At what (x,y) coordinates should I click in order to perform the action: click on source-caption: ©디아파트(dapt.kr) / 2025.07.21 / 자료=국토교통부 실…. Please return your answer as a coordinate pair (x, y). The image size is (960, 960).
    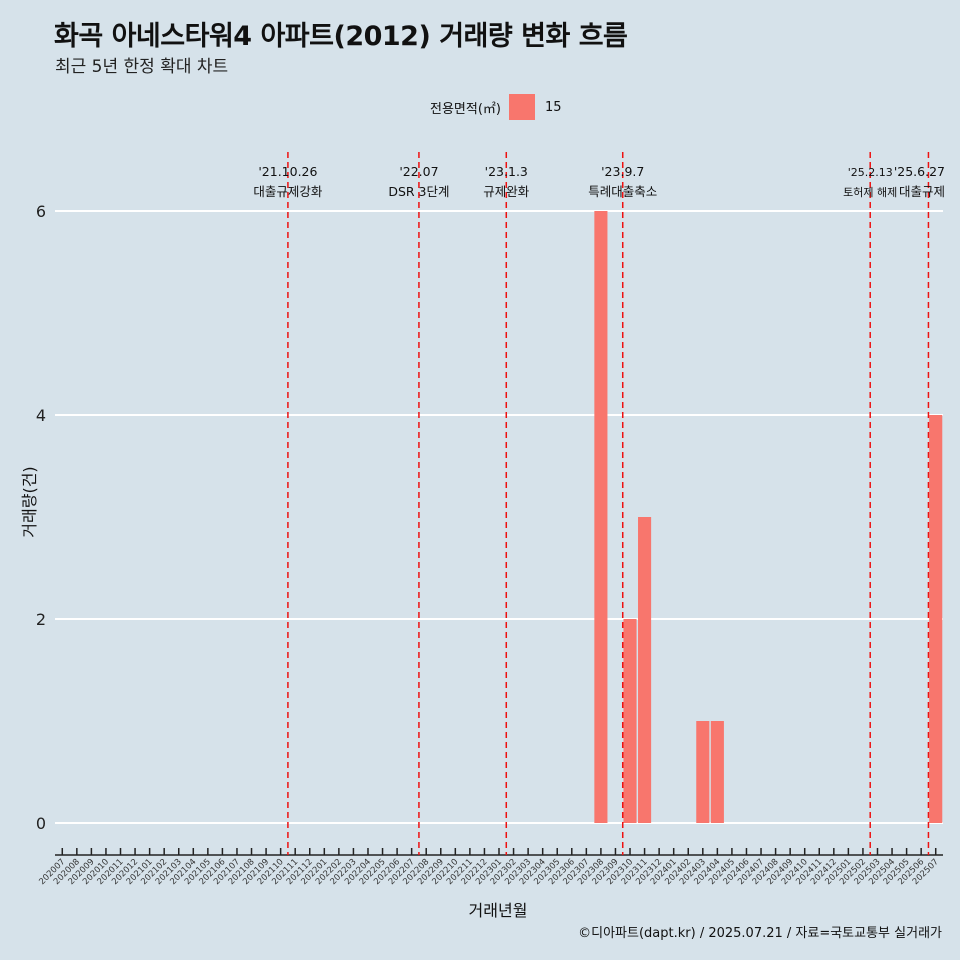
    Looking at the image, I should click on (760, 933).